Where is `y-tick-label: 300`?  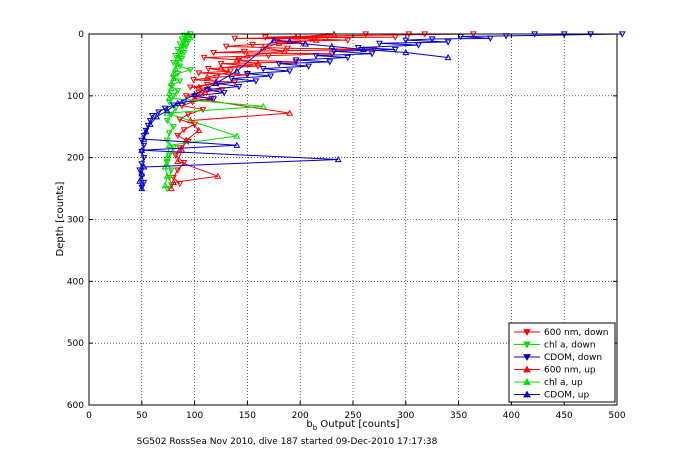 y-tick-label: 300 is located at coordinates (75, 221).